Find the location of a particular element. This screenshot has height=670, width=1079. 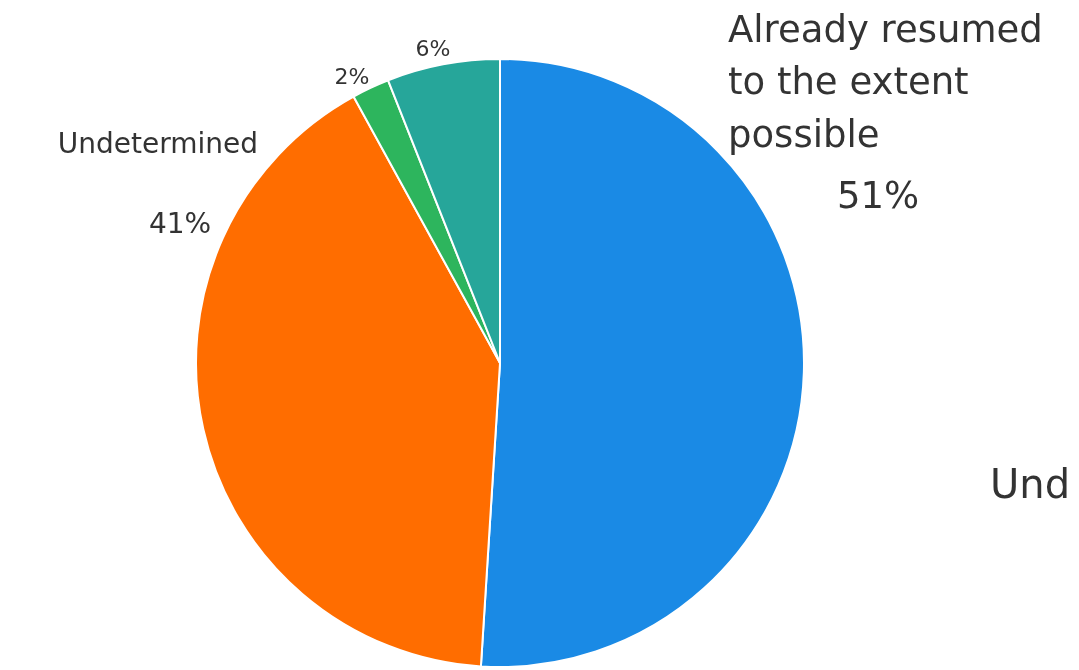

data-label: 6% is located at coordinates (433, 48).